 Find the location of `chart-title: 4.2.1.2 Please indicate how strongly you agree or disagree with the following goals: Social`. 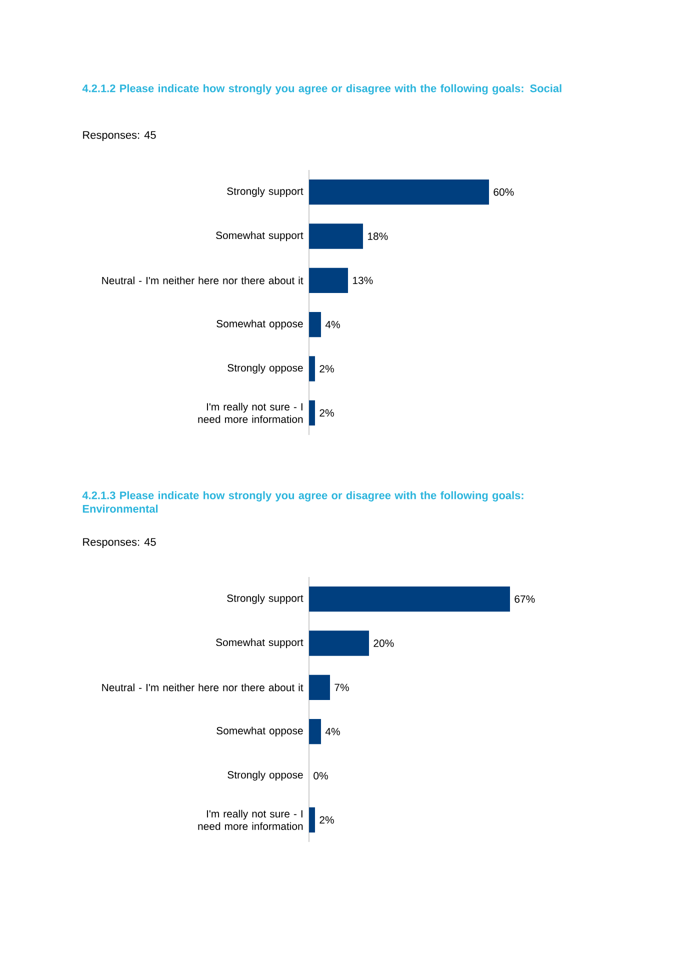

chart-title: 4.2.1.2 Please indicate how strongly you agree or disagree with the following goals: Social is located at coordinates (322, 89).